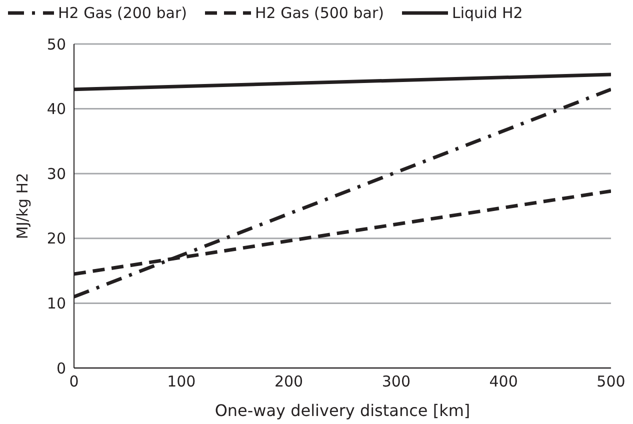 Image resolution: width=633 pixels, height=424 pixels. I want to click on y-tick-label: 10, so click(56, 303).